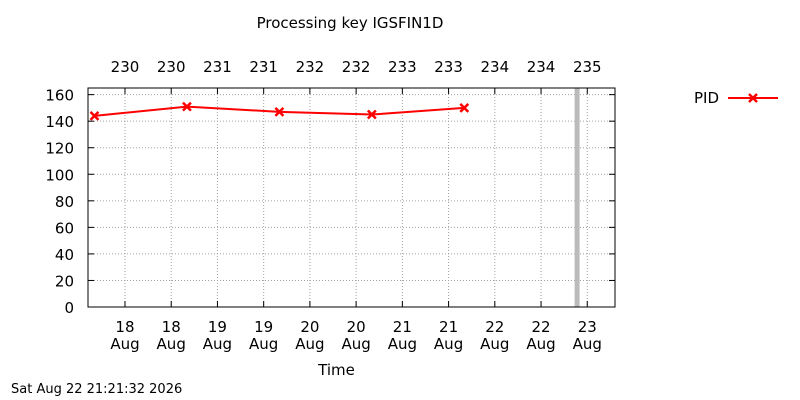 The height and width of the screenshot is (400, 800). What do you see at coordinates (64, 281) in the screenshot?
I see `y-tick-label: 20` at bounding box center [64, 281].